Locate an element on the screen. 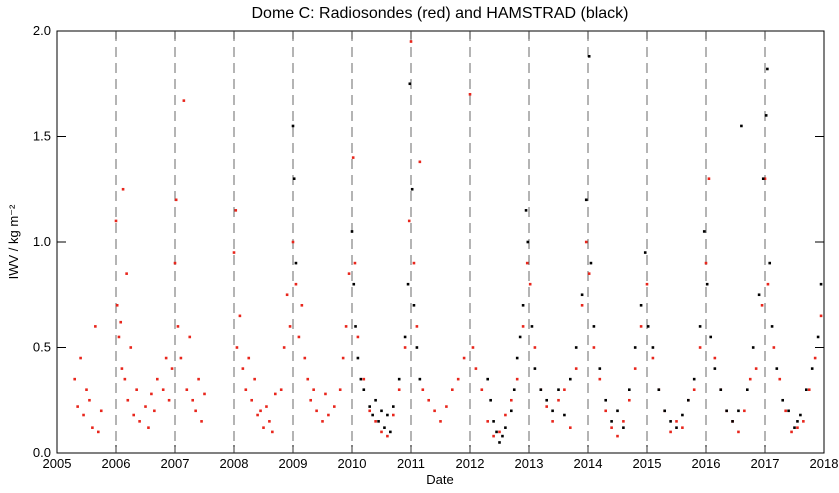 This screenshot has height=493, width=839. x-tick-label: 2017 is located at coordinates (765, 463).